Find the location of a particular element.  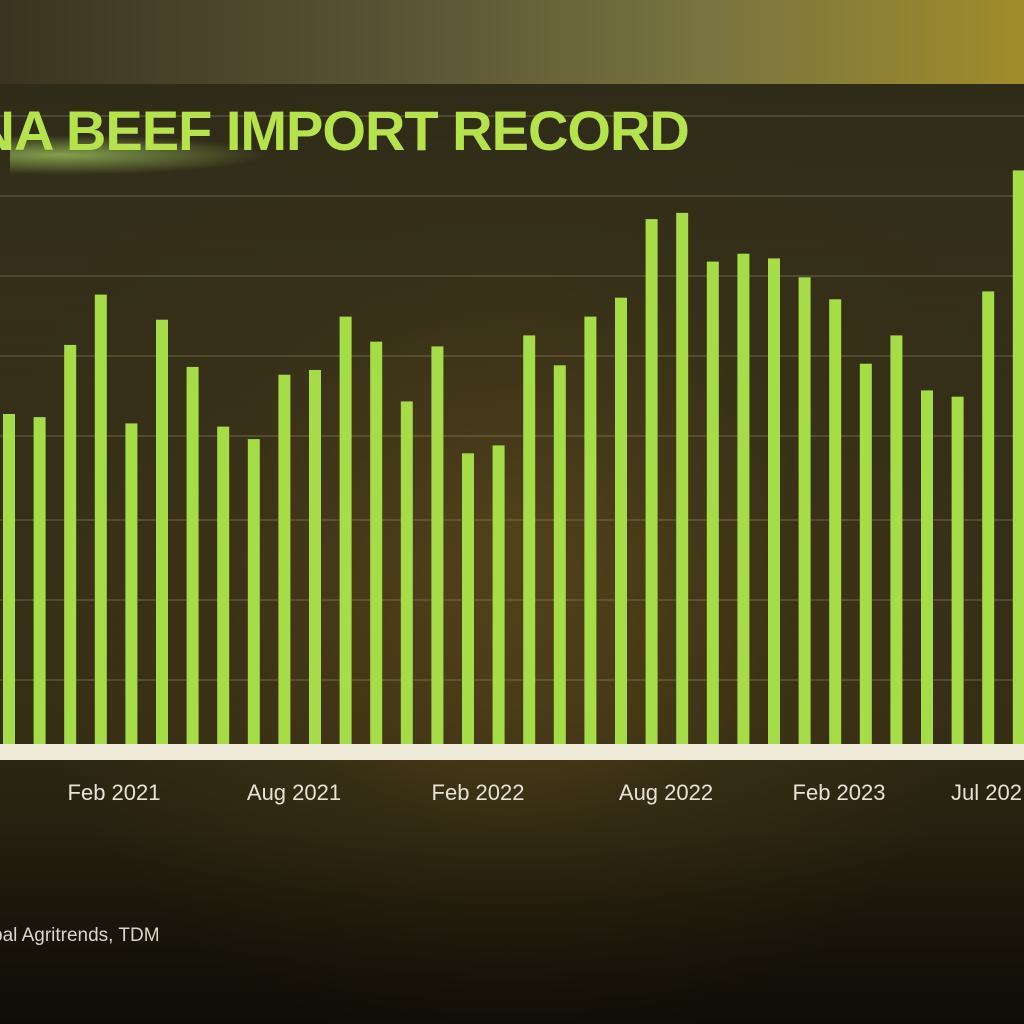

x-tick-label: Aug 2022 is located at coordinates (666, 792).